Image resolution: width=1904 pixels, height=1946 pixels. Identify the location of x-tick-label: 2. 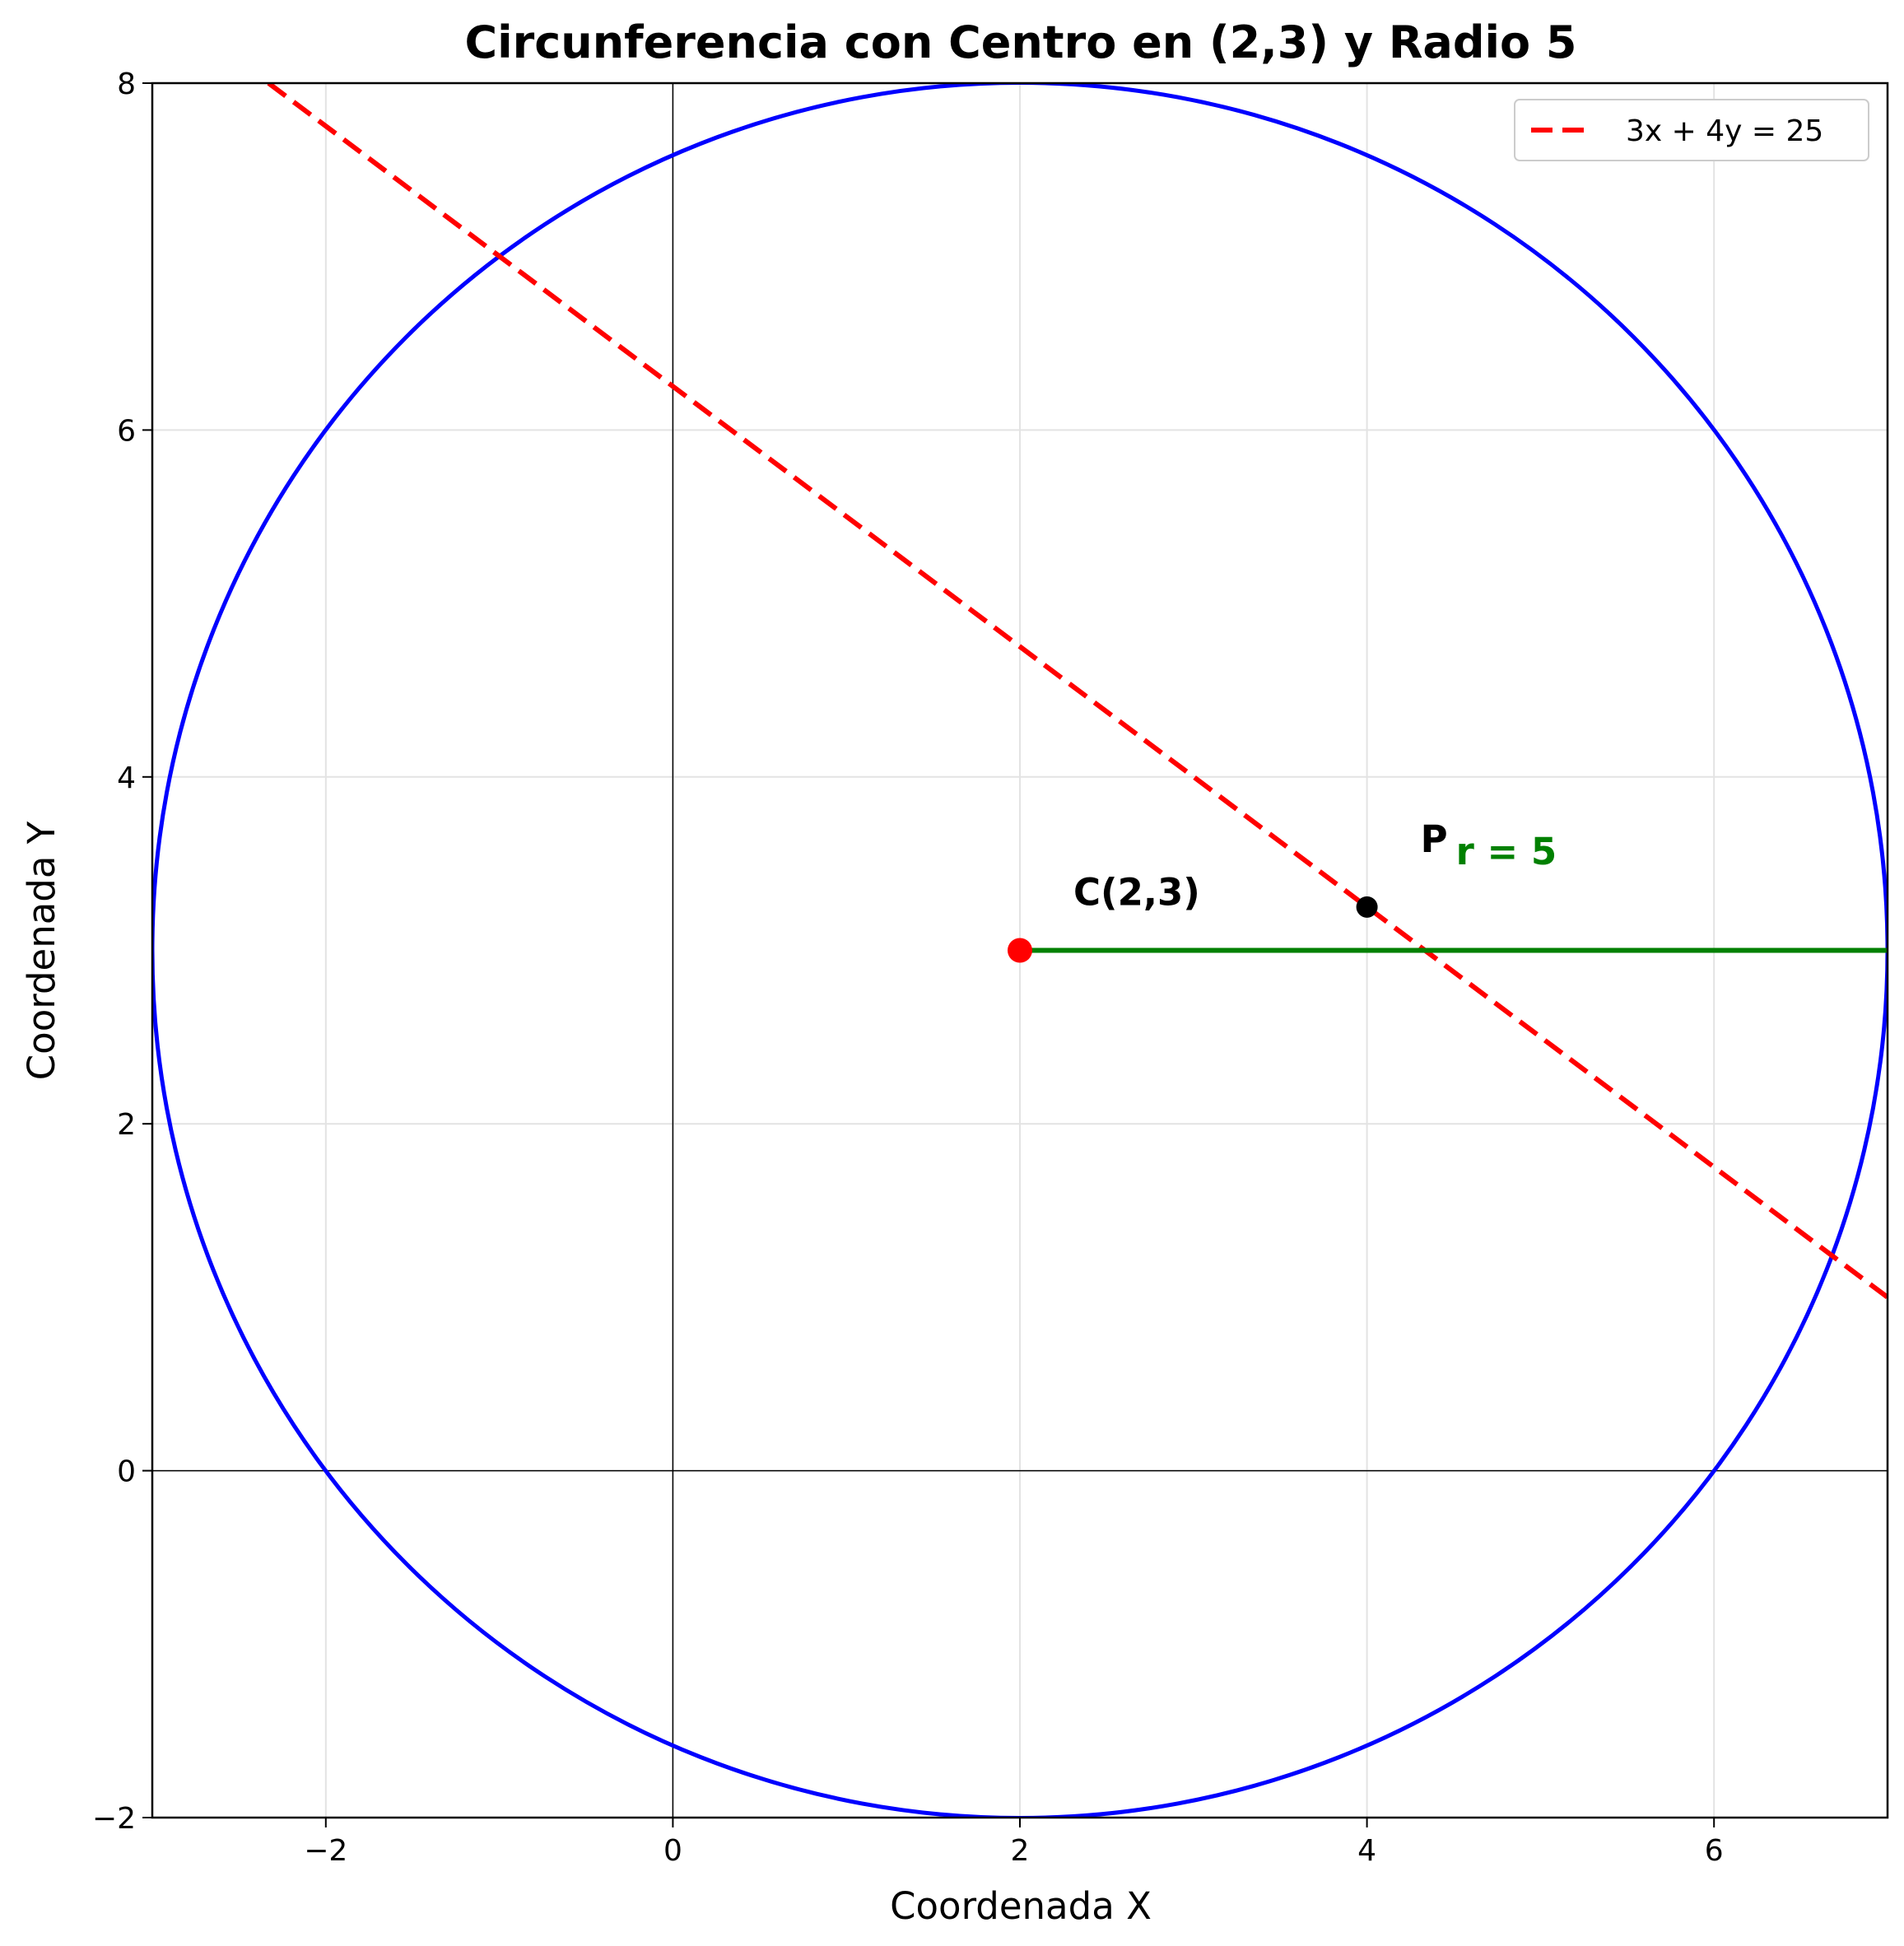
(1020, 1851).